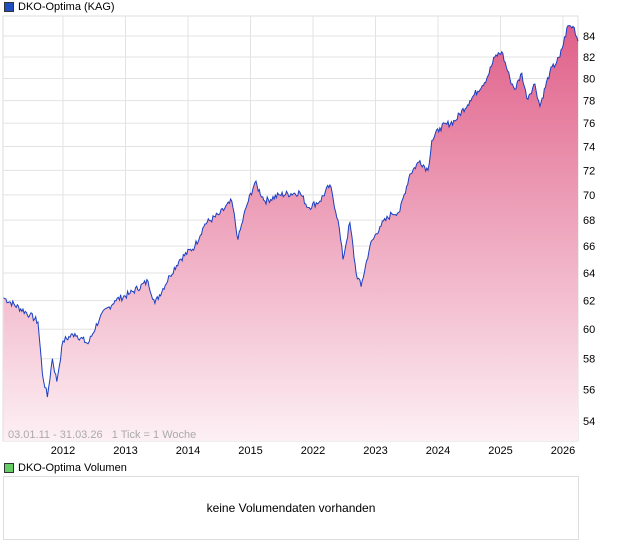 The width and height of the screenshot is (620, 546). Describe the element at coordinates (589, 302) in the screenshot. I see `y-tick-label: 62` at that location.